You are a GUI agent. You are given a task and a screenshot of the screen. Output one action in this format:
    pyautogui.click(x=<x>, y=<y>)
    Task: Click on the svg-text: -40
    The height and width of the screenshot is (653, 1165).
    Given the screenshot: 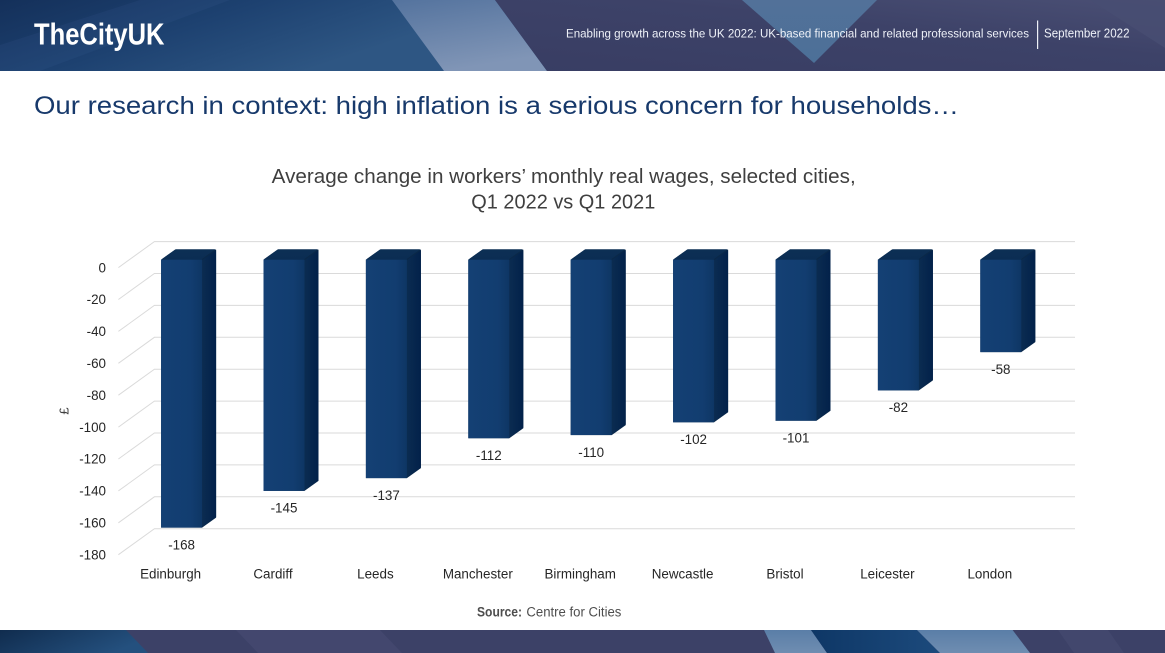 What is the action you would take?
    pyautogui.click(x=96, y=331)
    